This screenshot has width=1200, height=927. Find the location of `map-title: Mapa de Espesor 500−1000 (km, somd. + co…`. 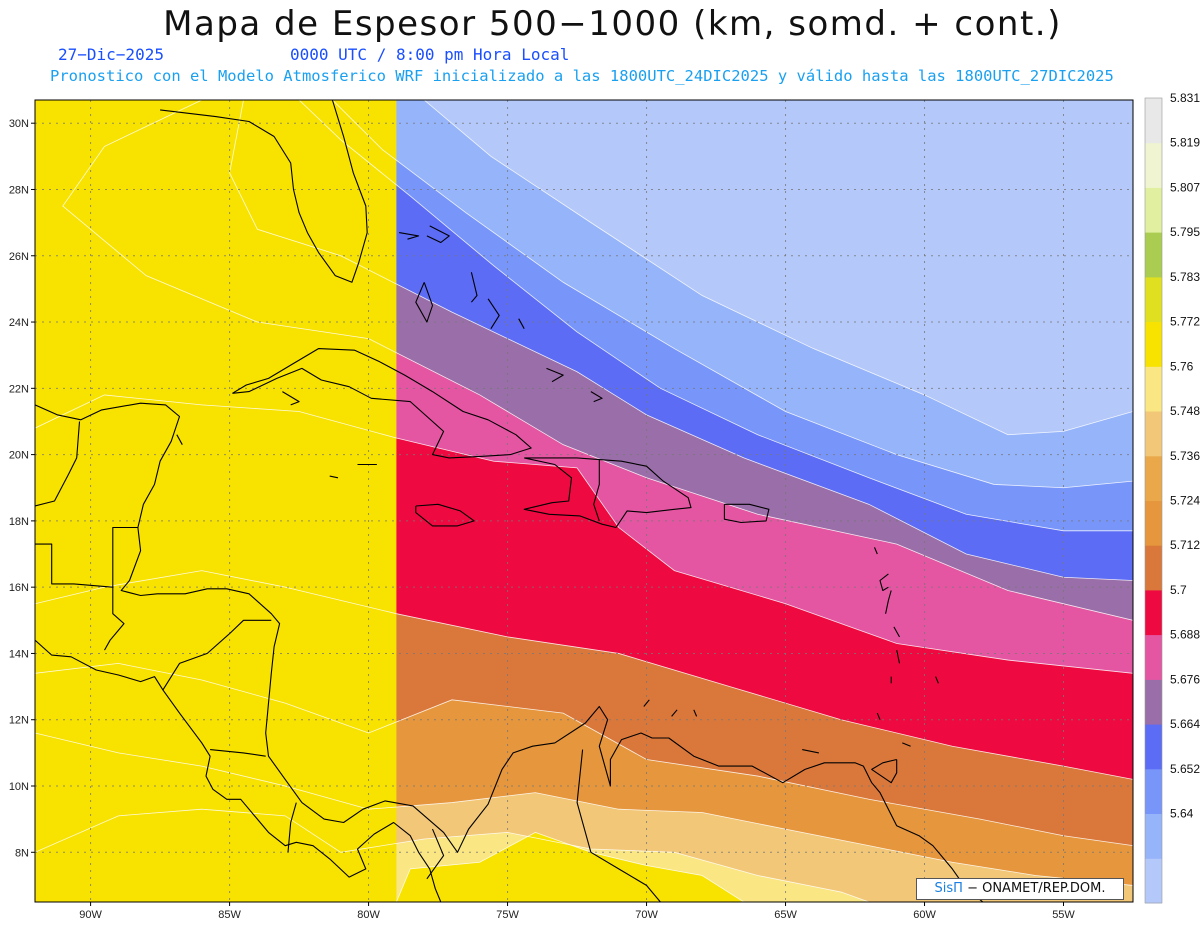

map-title: Mapa de Espesor 500−1000 (km, somd. + co… is located at coordinates (612, 24).